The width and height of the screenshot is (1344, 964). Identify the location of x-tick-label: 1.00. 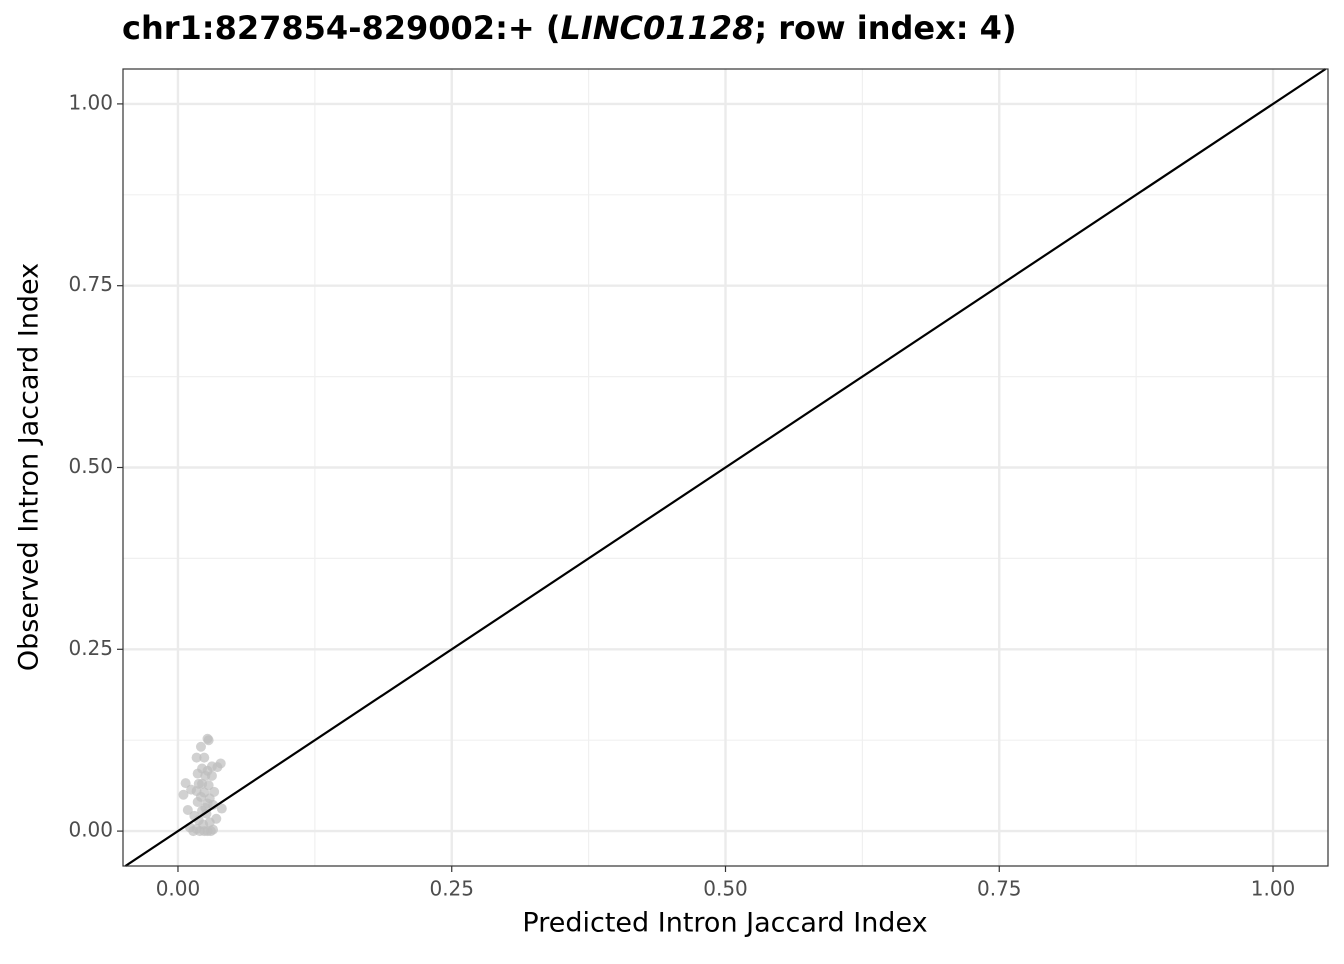
(1273, 889).